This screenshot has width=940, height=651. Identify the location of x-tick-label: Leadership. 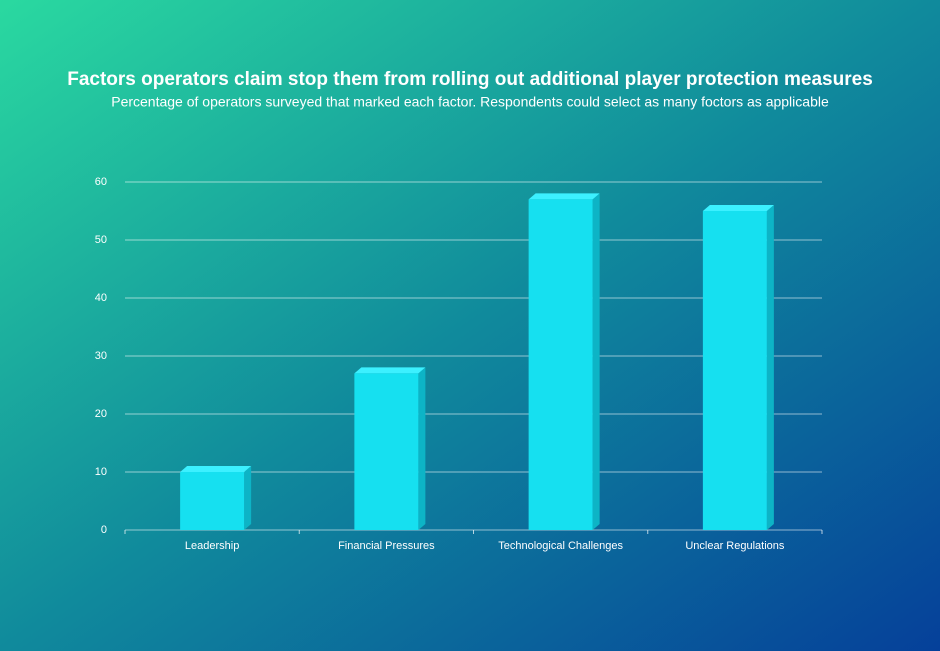
(212, 546).